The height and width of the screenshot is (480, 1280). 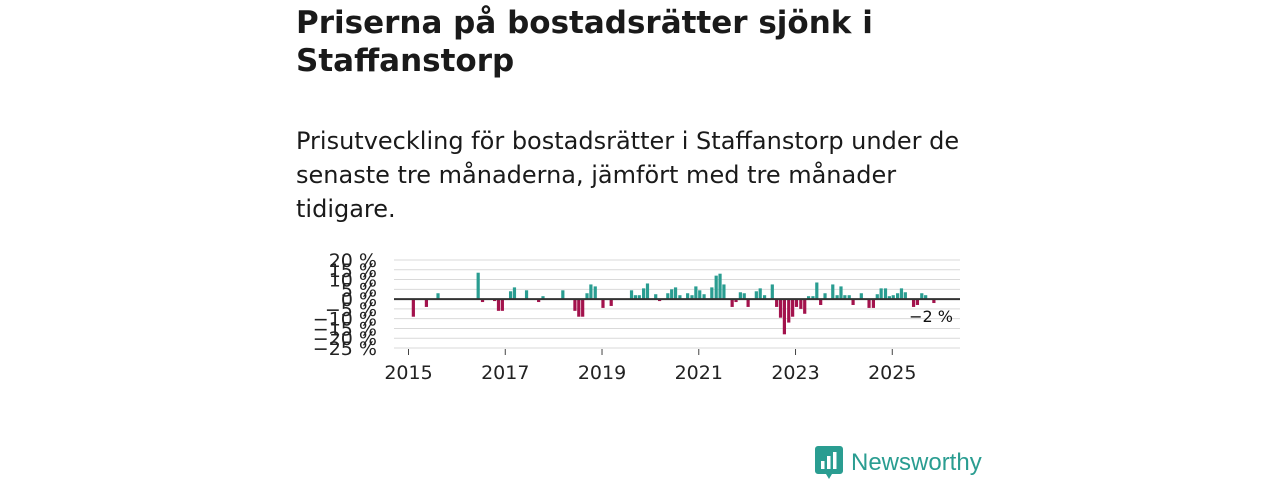 I want to click on y-tick-label: 10 %, so click(x=353, y=281).